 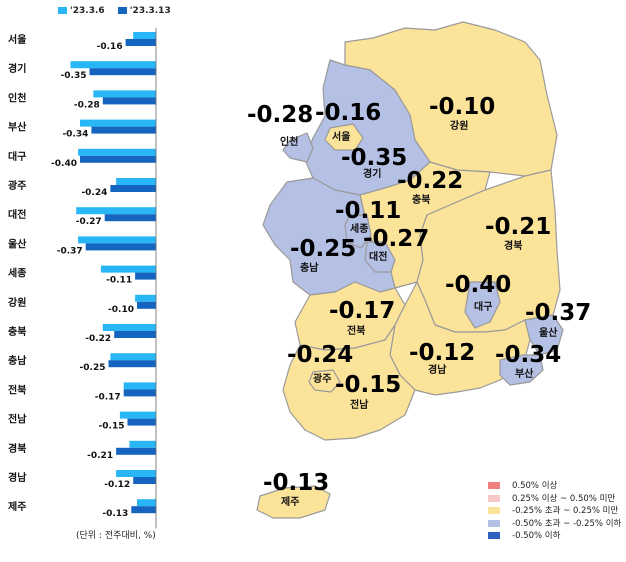 What do you see at coordinates (121, 310) in the screenshot?
I see `bar-data-label: -0.10` at bounding box center [121, 310].